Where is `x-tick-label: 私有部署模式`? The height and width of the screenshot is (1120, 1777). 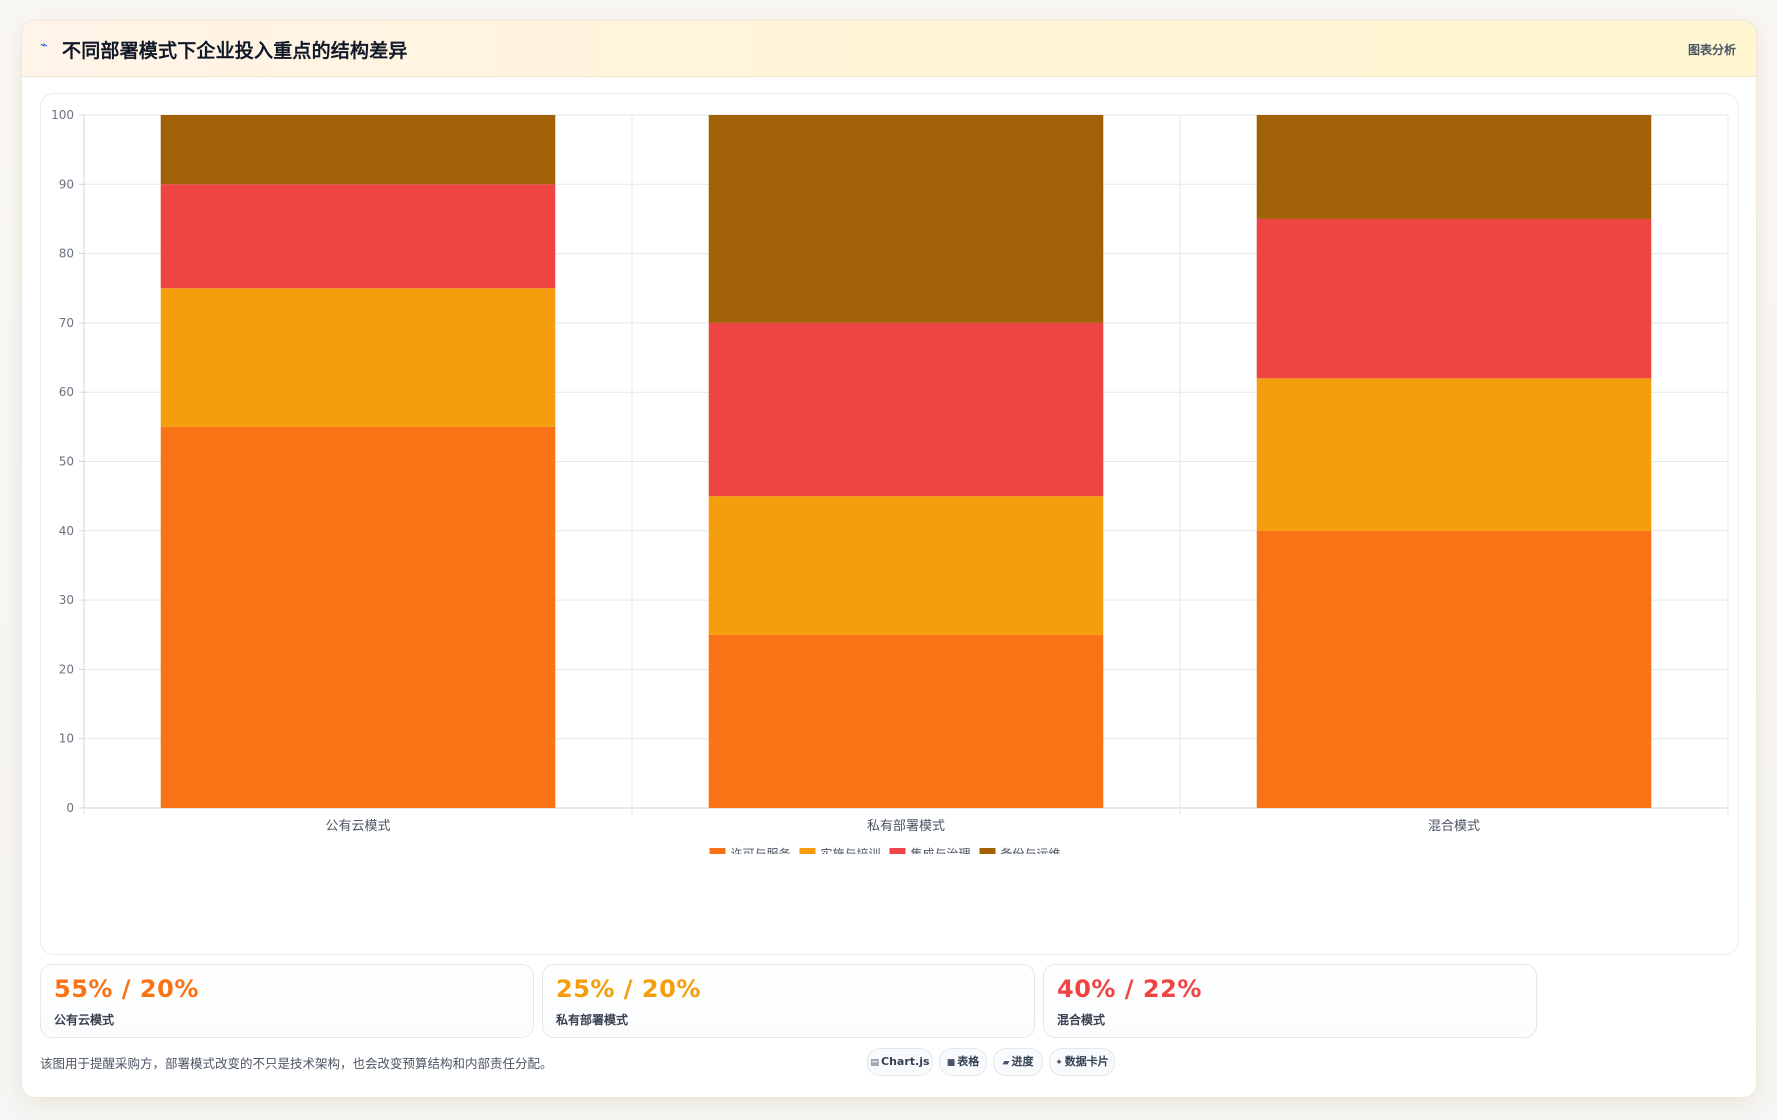
x-tick-label: 私有部署模式 is located at coordinates (906, 826).